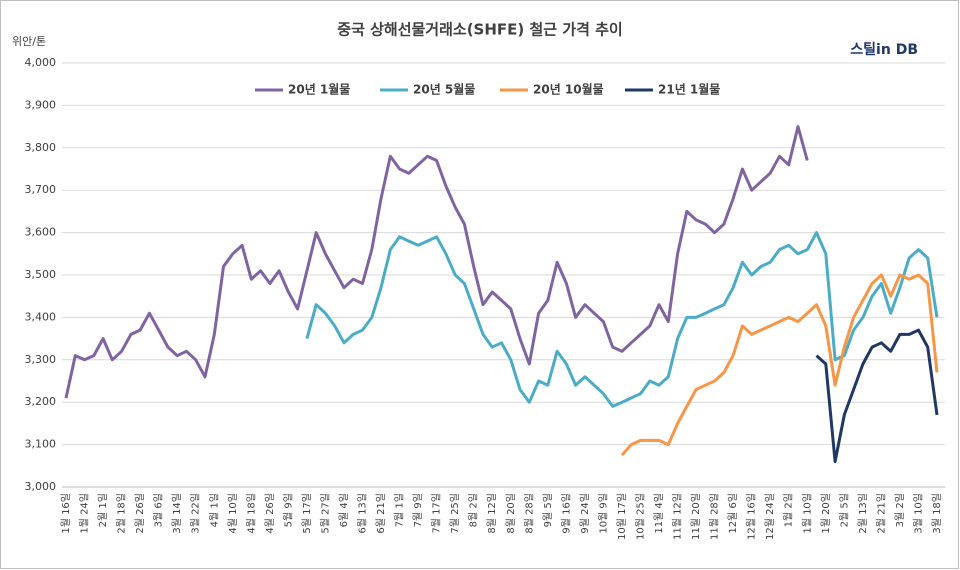  I want to click on y-tick-label: 3,800, so click(41, 147).